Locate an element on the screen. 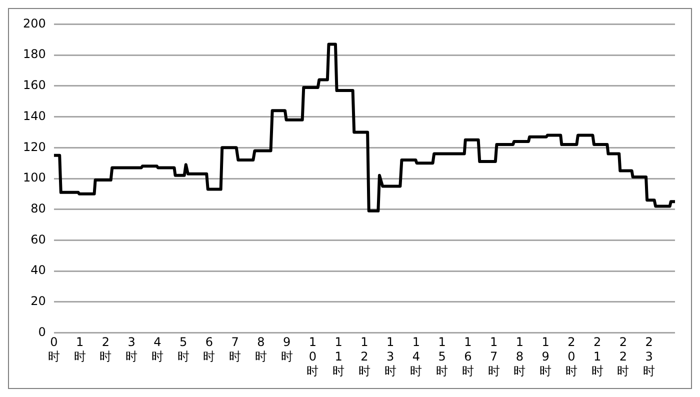  x-tick-label: 21时 is located at coordinates (597, 356).